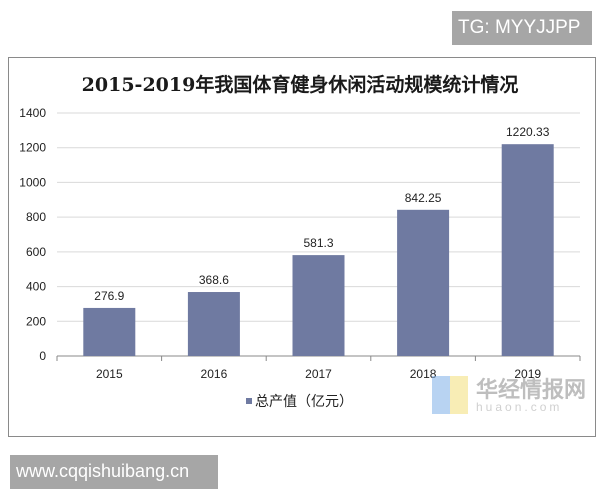  Describe the element at coordinates (36, 287) in the screenshot. I see `y-tick-label: 400` at that location.